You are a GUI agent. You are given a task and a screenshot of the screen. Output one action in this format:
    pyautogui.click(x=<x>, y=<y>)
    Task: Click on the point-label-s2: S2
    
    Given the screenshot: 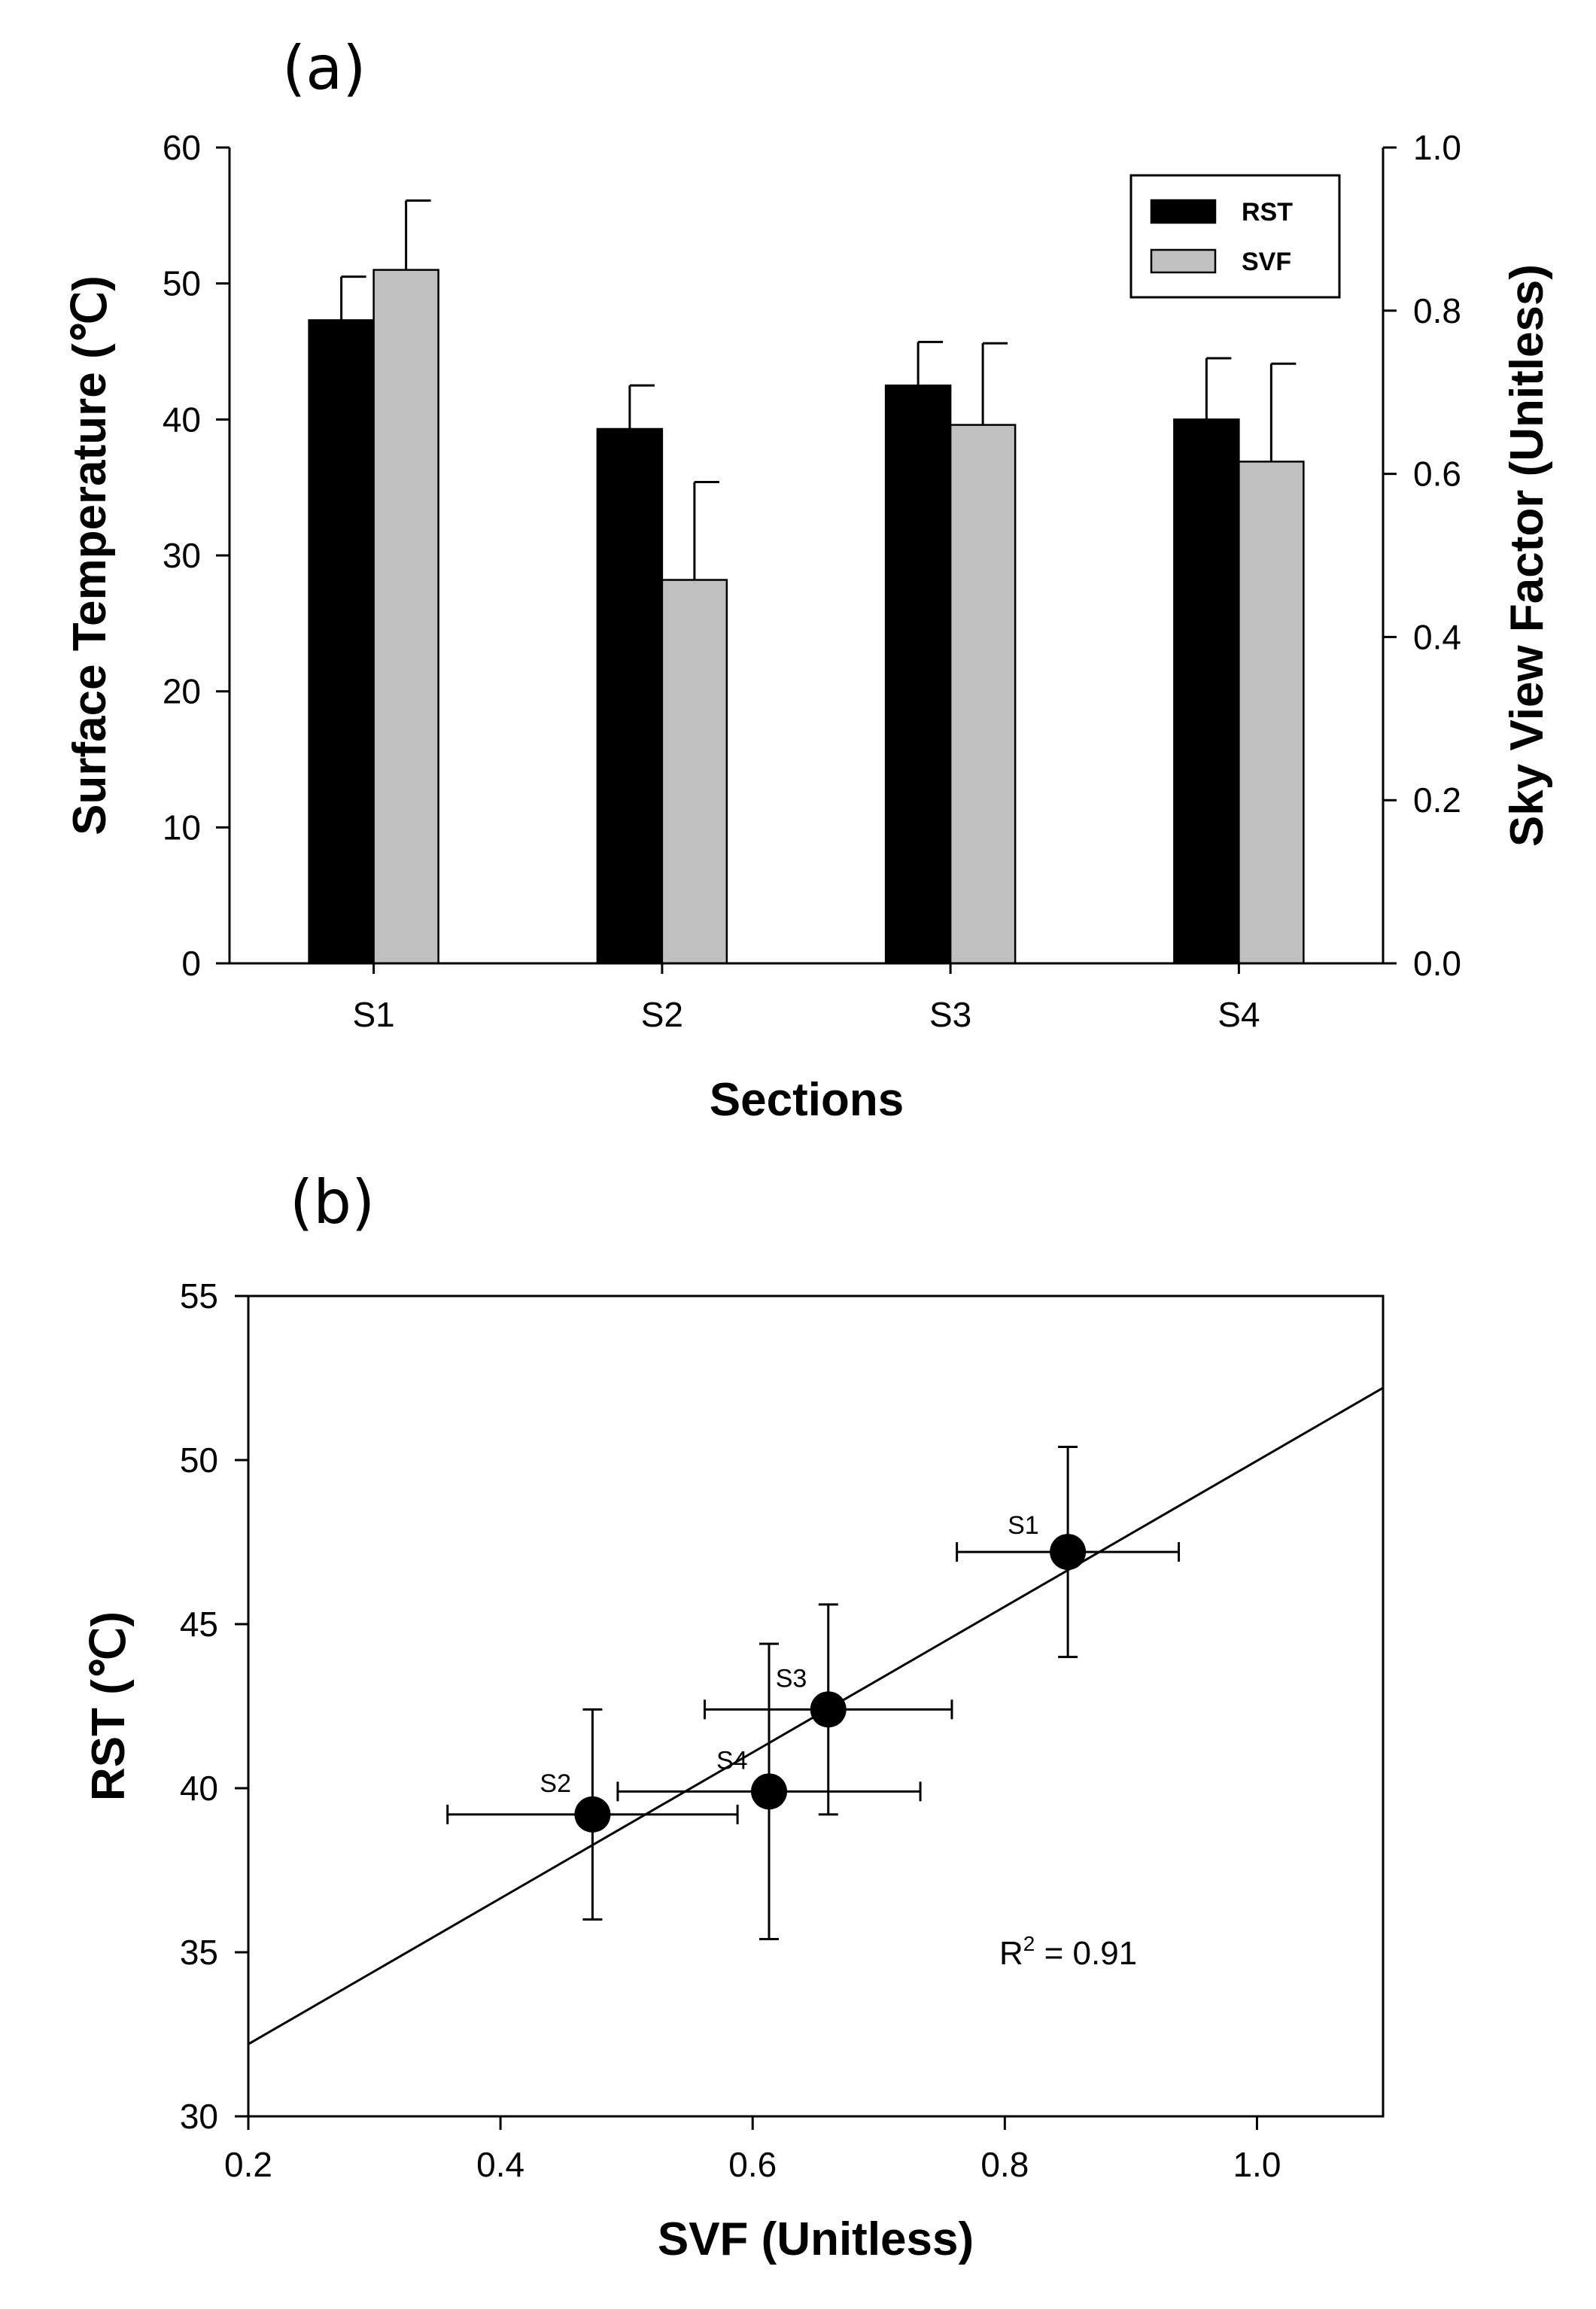 What is the action you would take?
    pyautogui.click(x=555, y=1784)
    